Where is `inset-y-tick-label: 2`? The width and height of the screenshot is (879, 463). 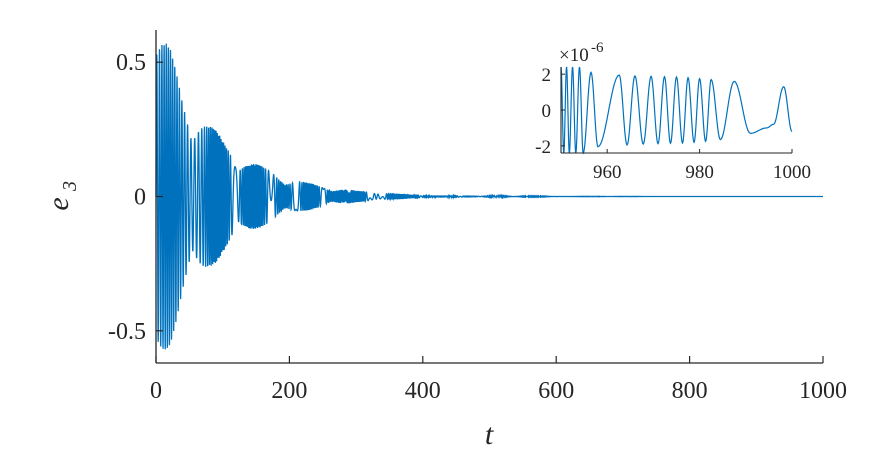
inset-y-tick-label: 2 is located at coordinates (547, 75).